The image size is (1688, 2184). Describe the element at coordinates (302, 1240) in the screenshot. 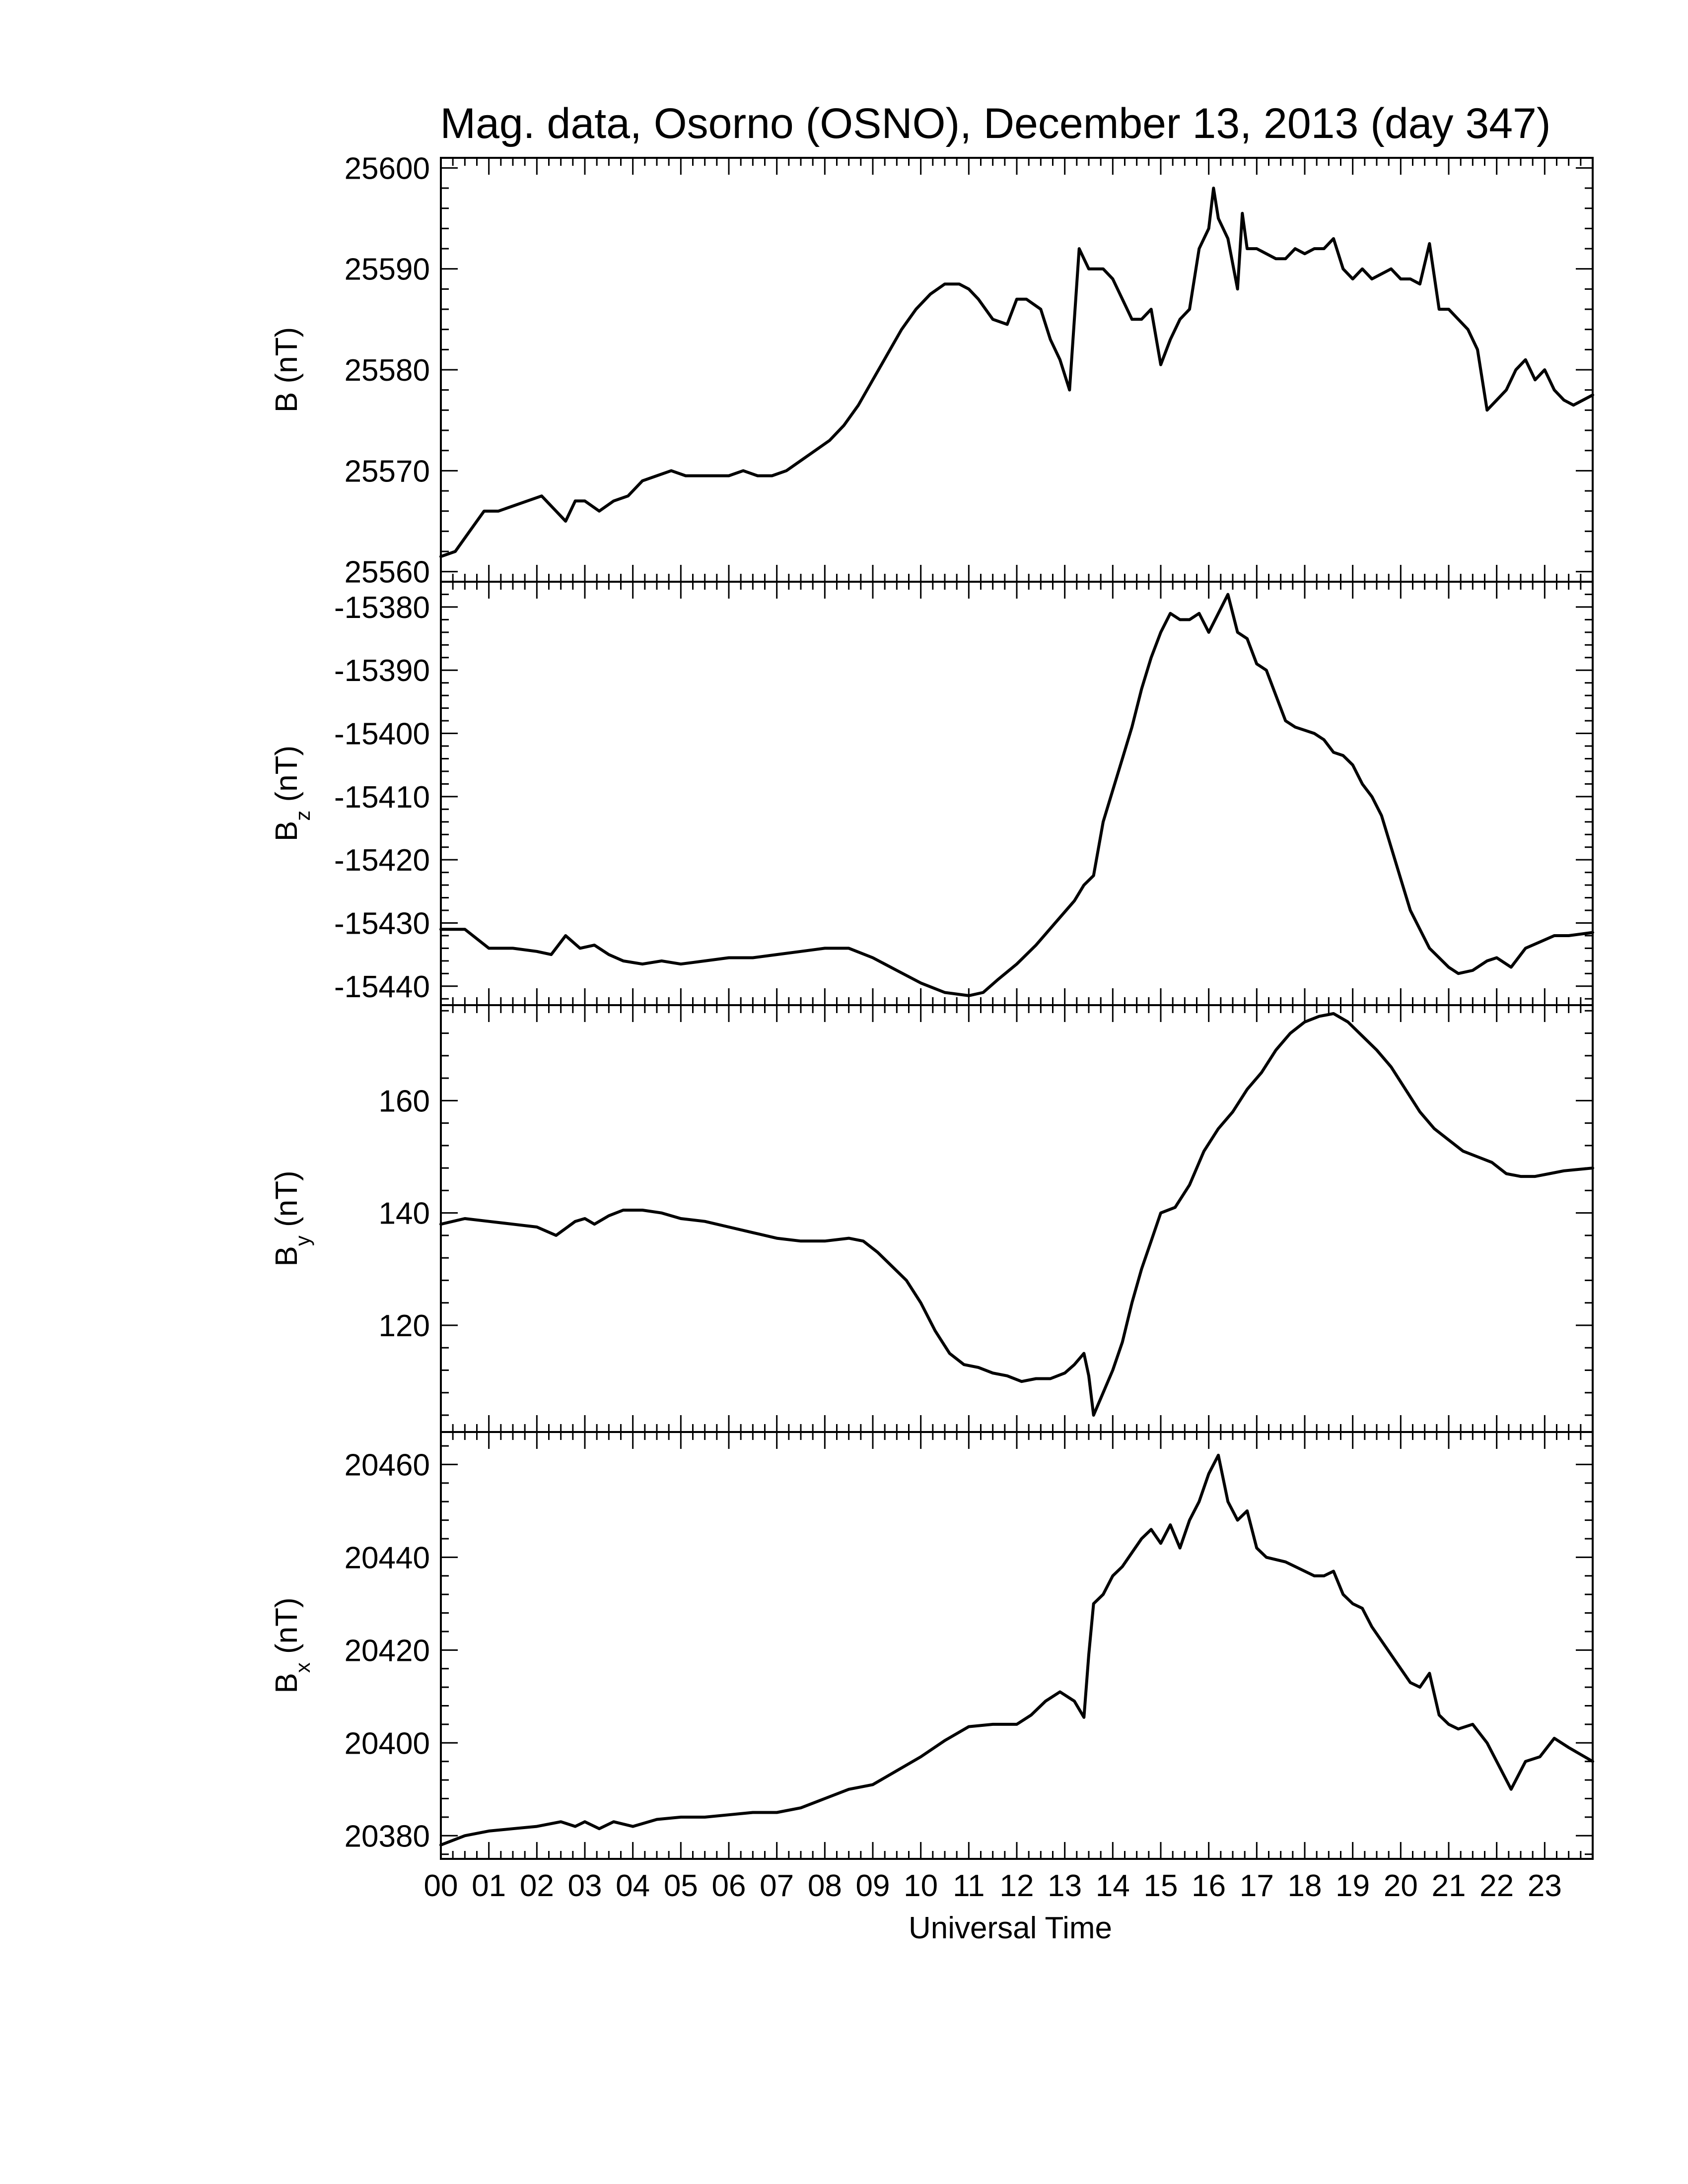

I see `ylabel-subscript: y` at that location.